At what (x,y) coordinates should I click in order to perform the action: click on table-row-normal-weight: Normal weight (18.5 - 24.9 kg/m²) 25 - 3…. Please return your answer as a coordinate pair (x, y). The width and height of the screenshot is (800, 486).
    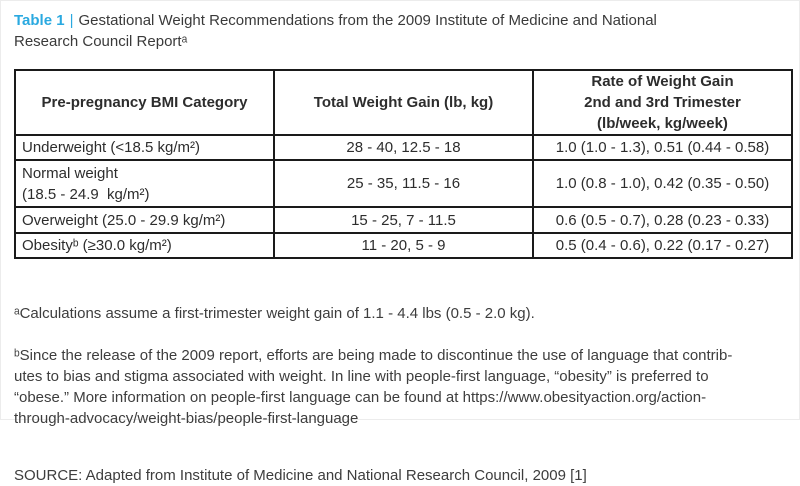
    Looking at the image, I should click on (403, 183).